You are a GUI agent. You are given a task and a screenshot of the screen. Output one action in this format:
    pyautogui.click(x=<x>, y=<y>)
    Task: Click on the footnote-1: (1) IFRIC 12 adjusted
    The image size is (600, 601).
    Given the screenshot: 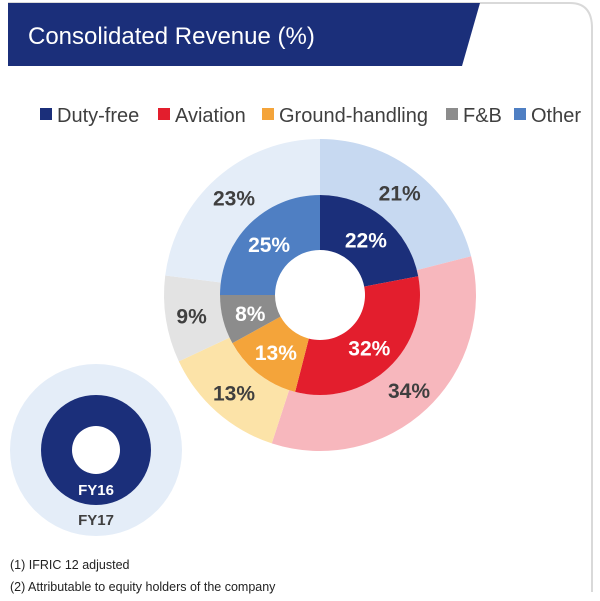 What is the action you would take?
    pyautogui.click(x=70, y=565)
    